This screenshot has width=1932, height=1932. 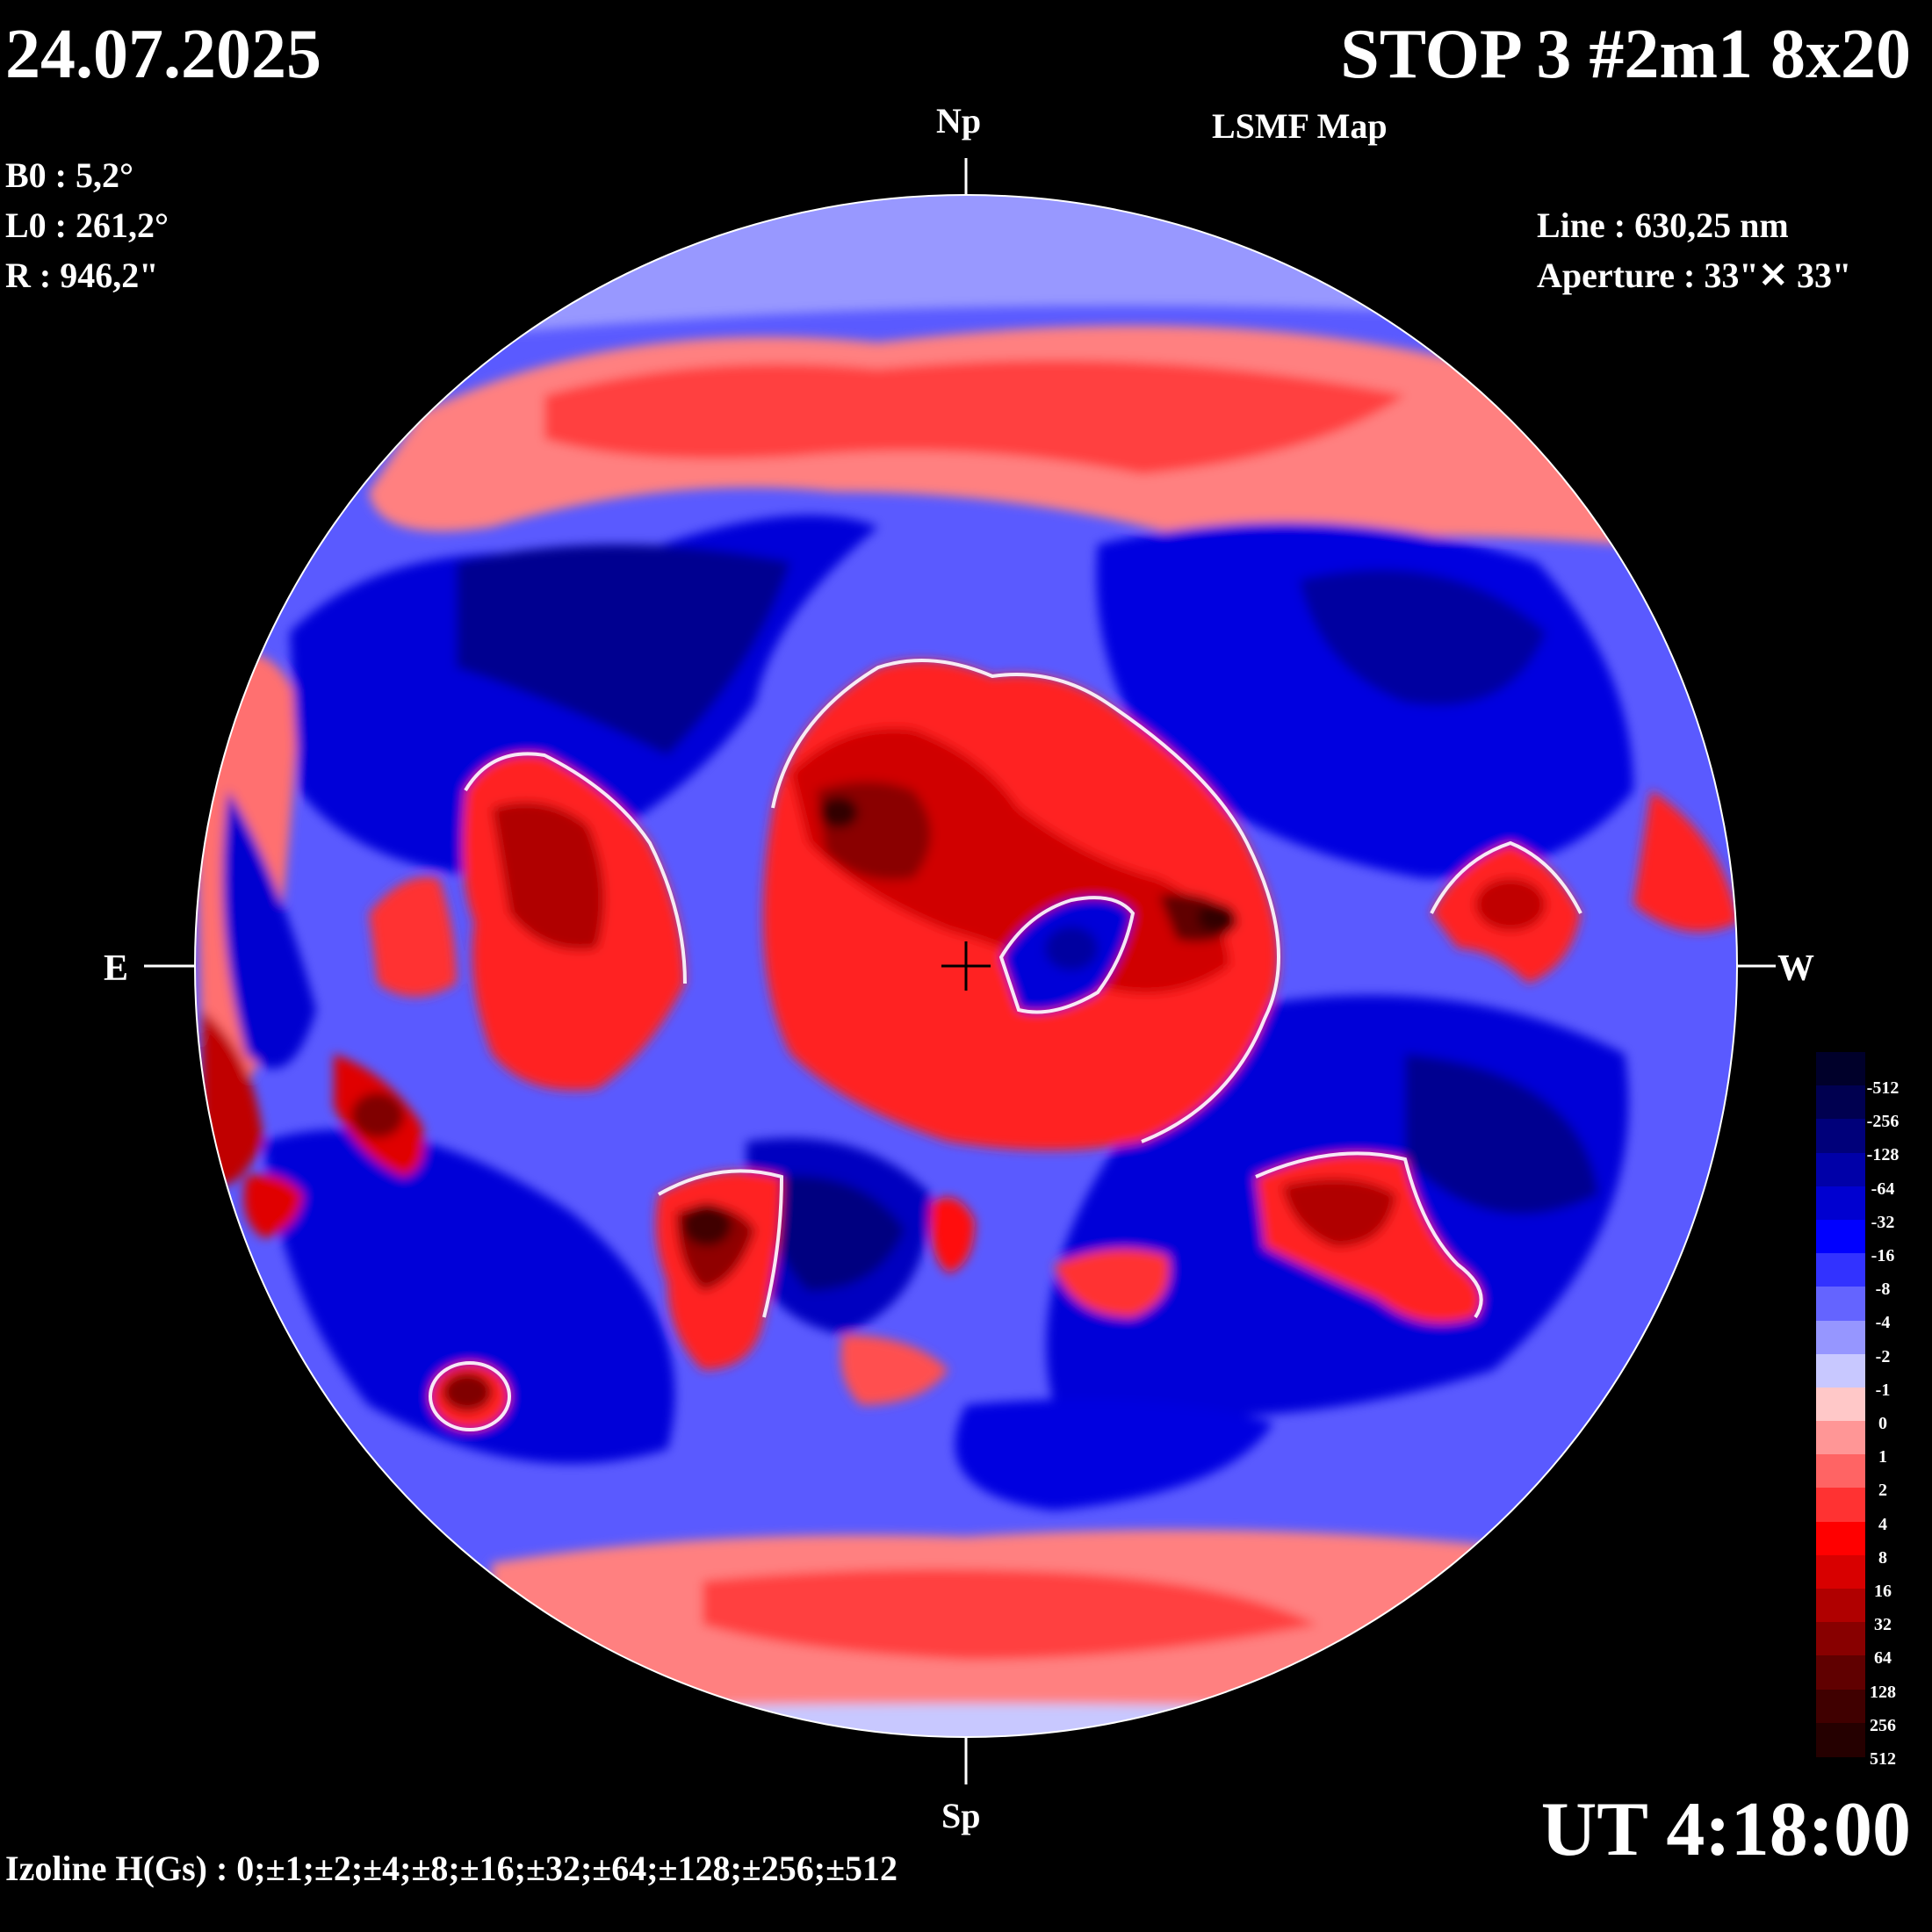 What do you see at coordinates (87, 225) in the screenshot?
I see `l0-parameter: L0 : 261,2°` at bounding box center [87, 225].